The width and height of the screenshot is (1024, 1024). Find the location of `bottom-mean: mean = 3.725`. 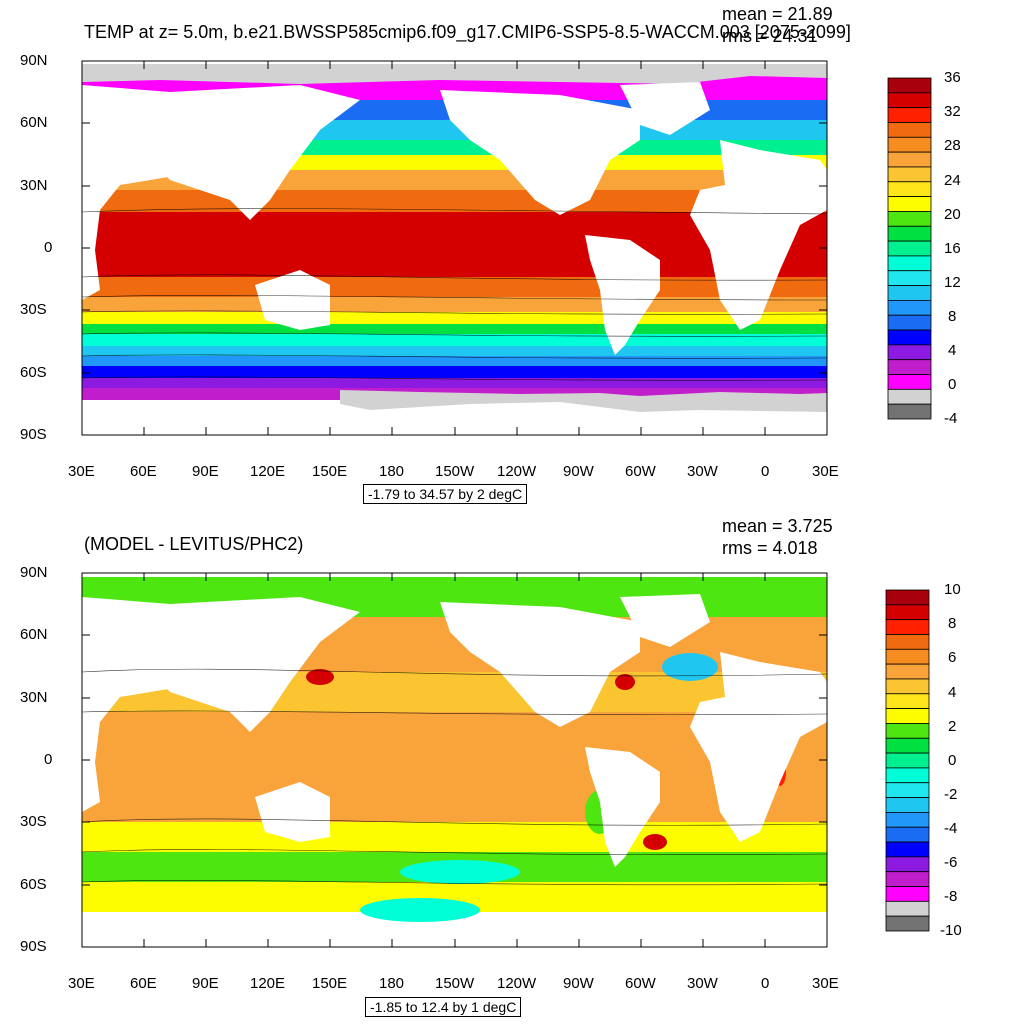

bottom-mean: mean = 3.725 is located at coordinates (777, 526).